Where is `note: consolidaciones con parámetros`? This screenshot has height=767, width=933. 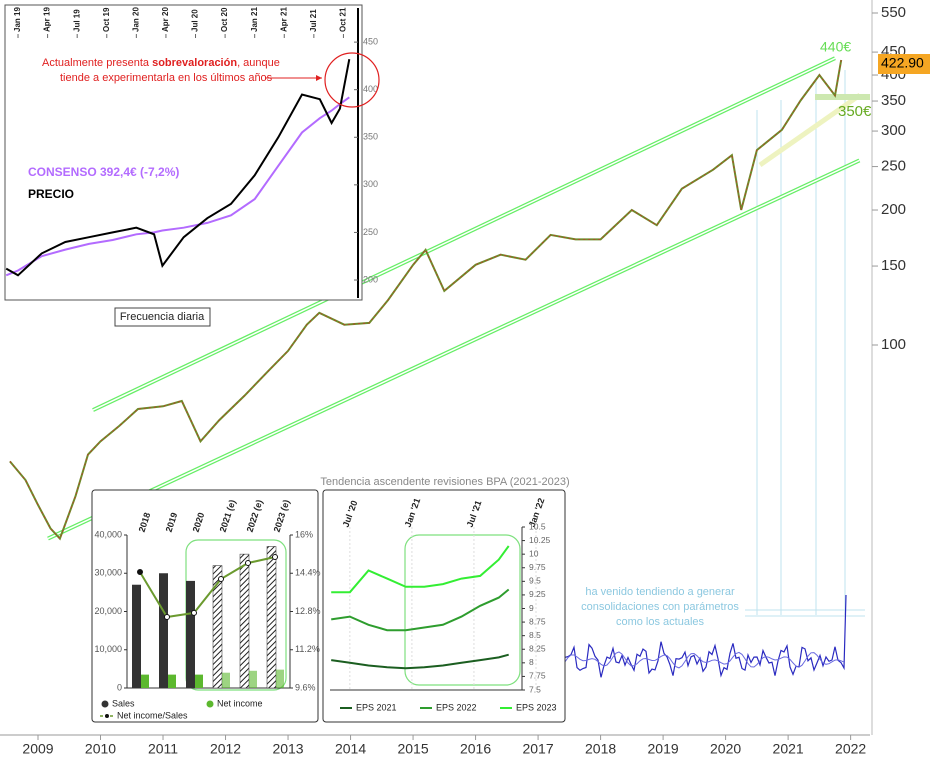 note: consolidaciones con parámetros is located at coordinates (660, 607).